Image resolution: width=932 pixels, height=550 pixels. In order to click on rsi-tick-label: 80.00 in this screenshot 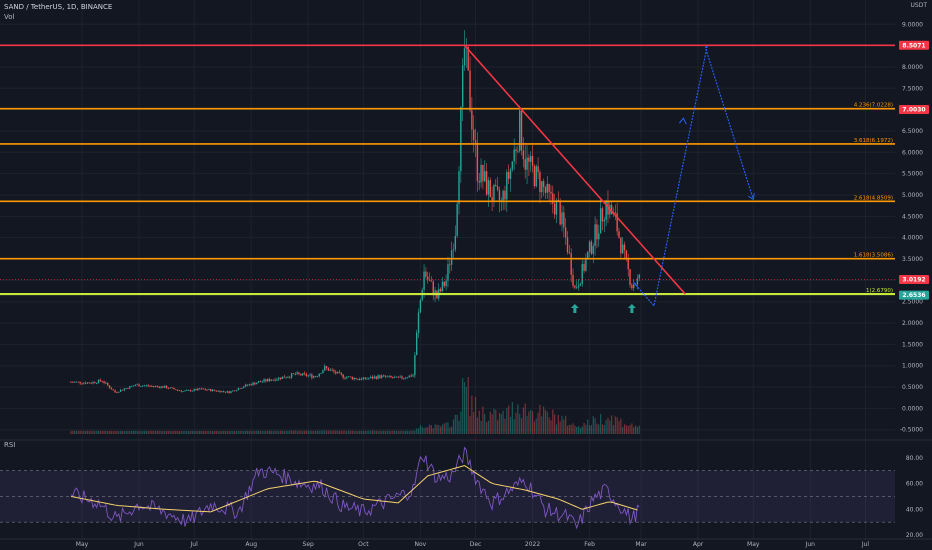, I will do `click(914, 458)`.